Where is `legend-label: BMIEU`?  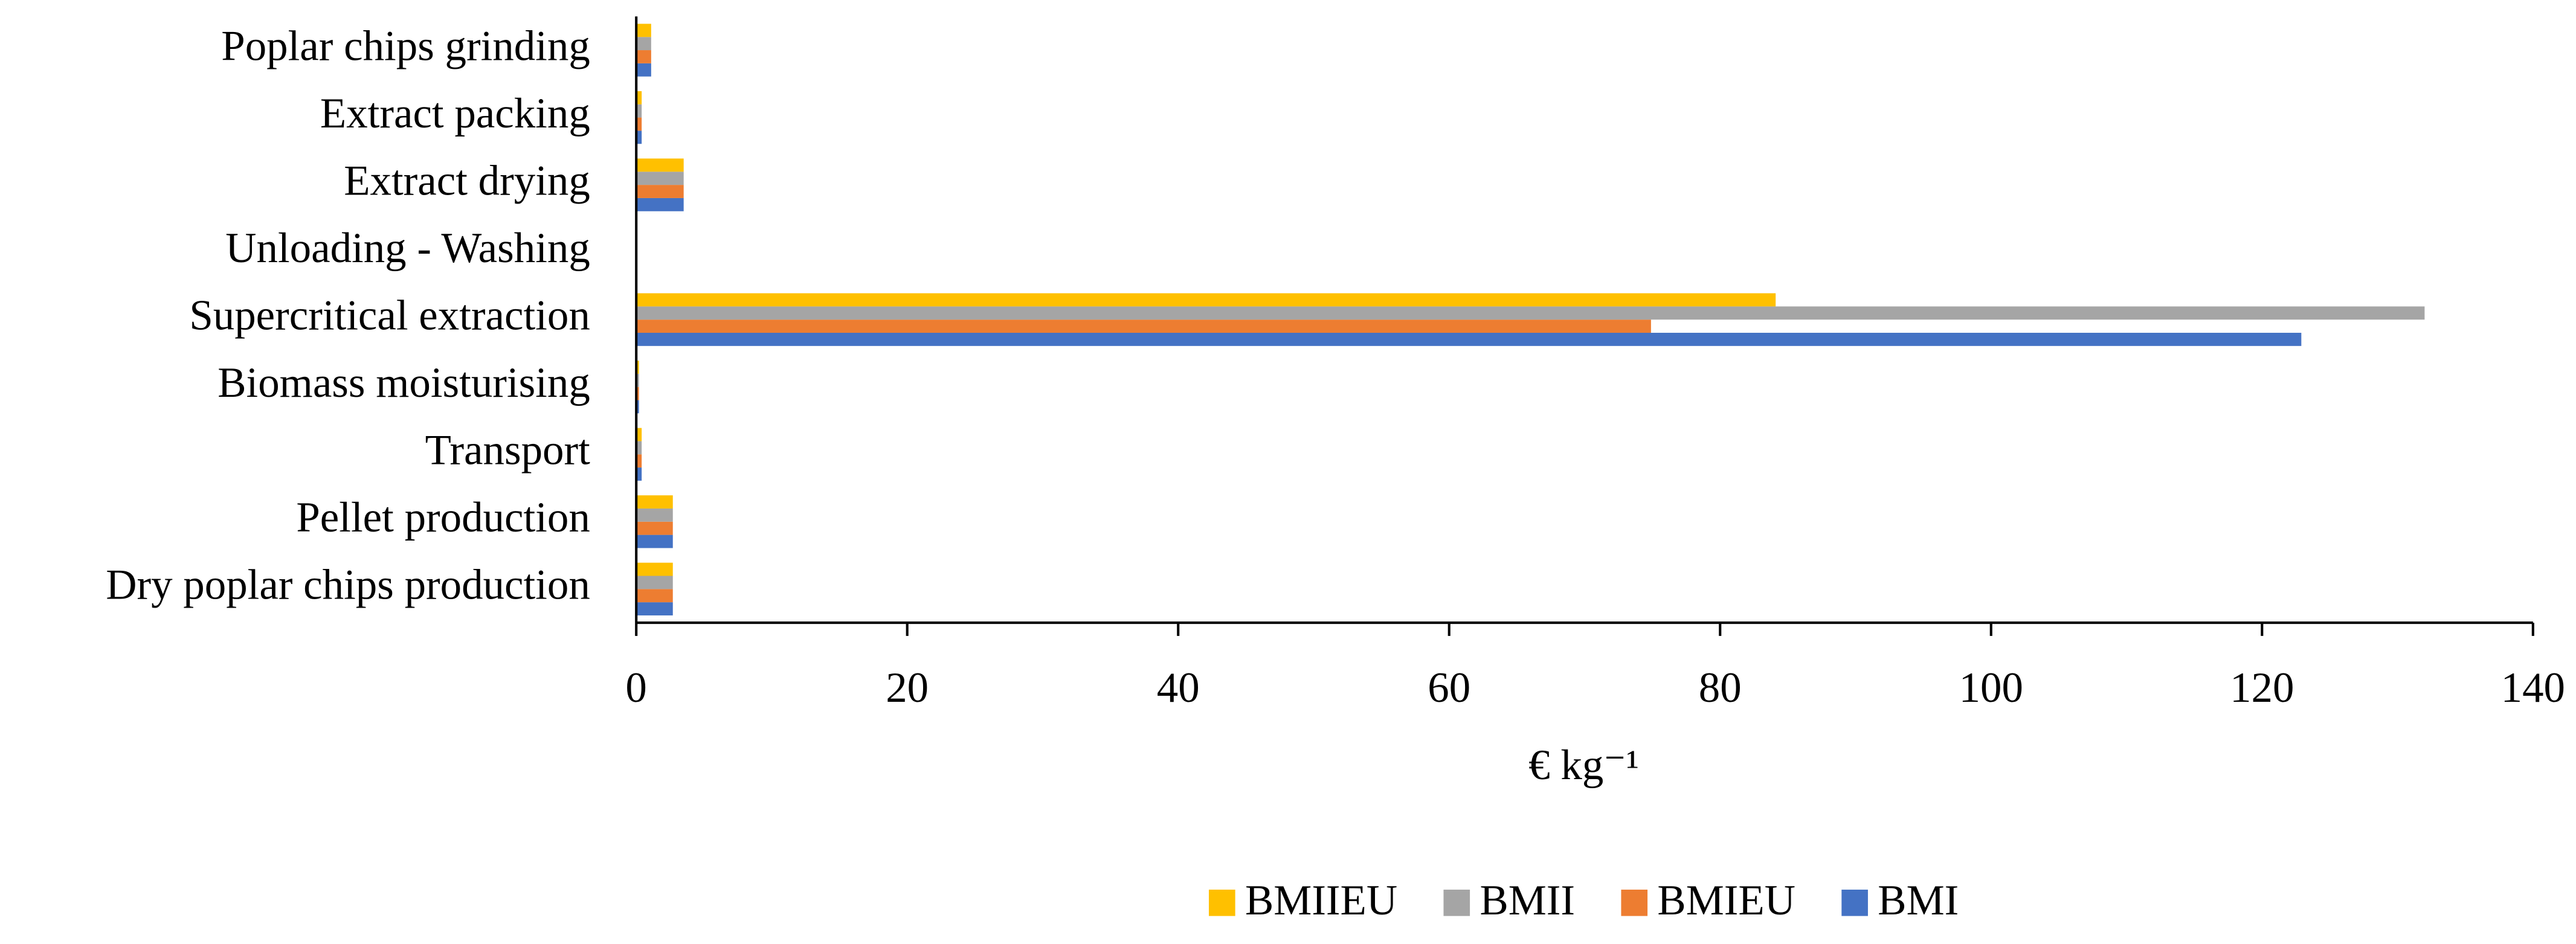 legend-label: BMIEU is located at coordinates (1726, 900).